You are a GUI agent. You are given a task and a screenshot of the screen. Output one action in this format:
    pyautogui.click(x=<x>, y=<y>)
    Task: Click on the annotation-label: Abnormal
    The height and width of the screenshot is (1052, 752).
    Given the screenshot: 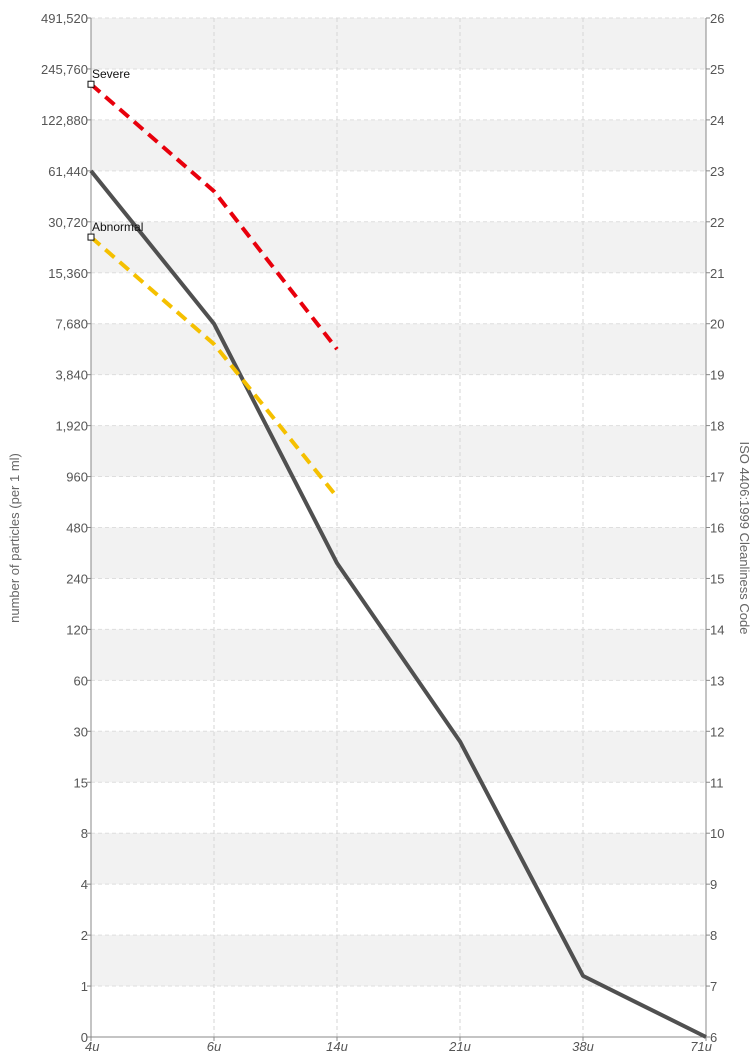 What is the action you would take?
    pyautogui.click(x=117, y=227)
    